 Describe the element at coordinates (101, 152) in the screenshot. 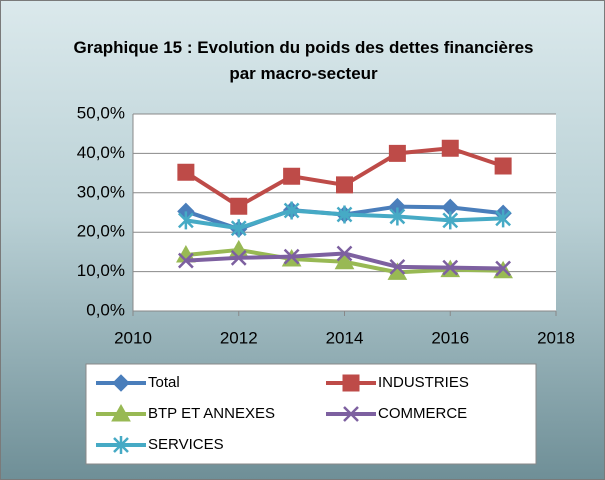

I see `y-tick-label: 40,0%` at that location.